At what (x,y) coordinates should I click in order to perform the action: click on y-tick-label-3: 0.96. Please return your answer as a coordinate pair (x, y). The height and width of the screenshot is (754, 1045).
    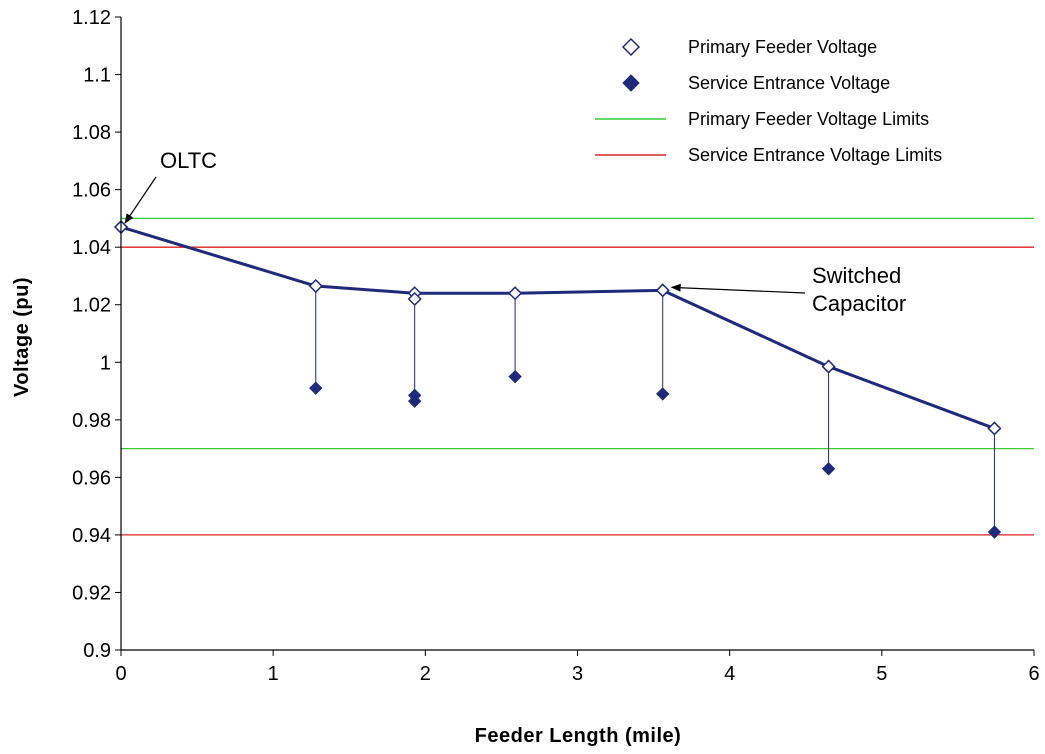
    Looking at the image, I should click on (91, 478).